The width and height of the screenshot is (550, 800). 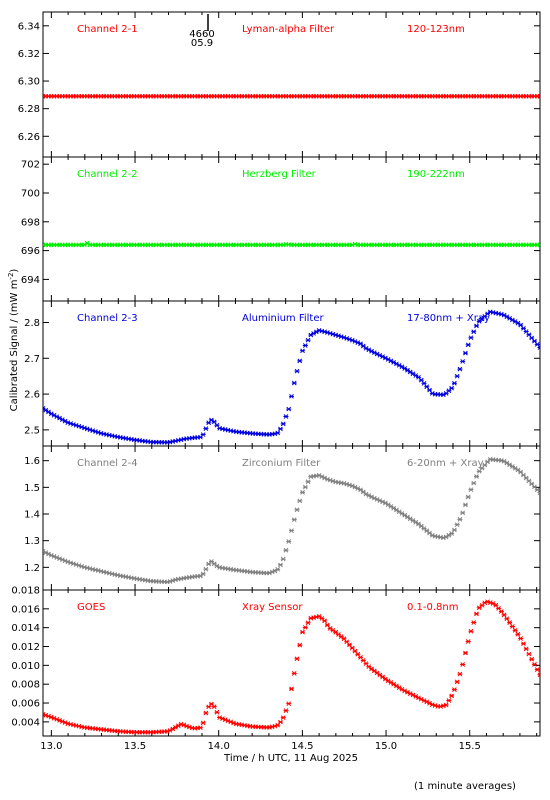 What do you see at coordinates (32, 515) in the screenshot?
I see `y-tick-label: 1.4` at bounding box center [32, 515].